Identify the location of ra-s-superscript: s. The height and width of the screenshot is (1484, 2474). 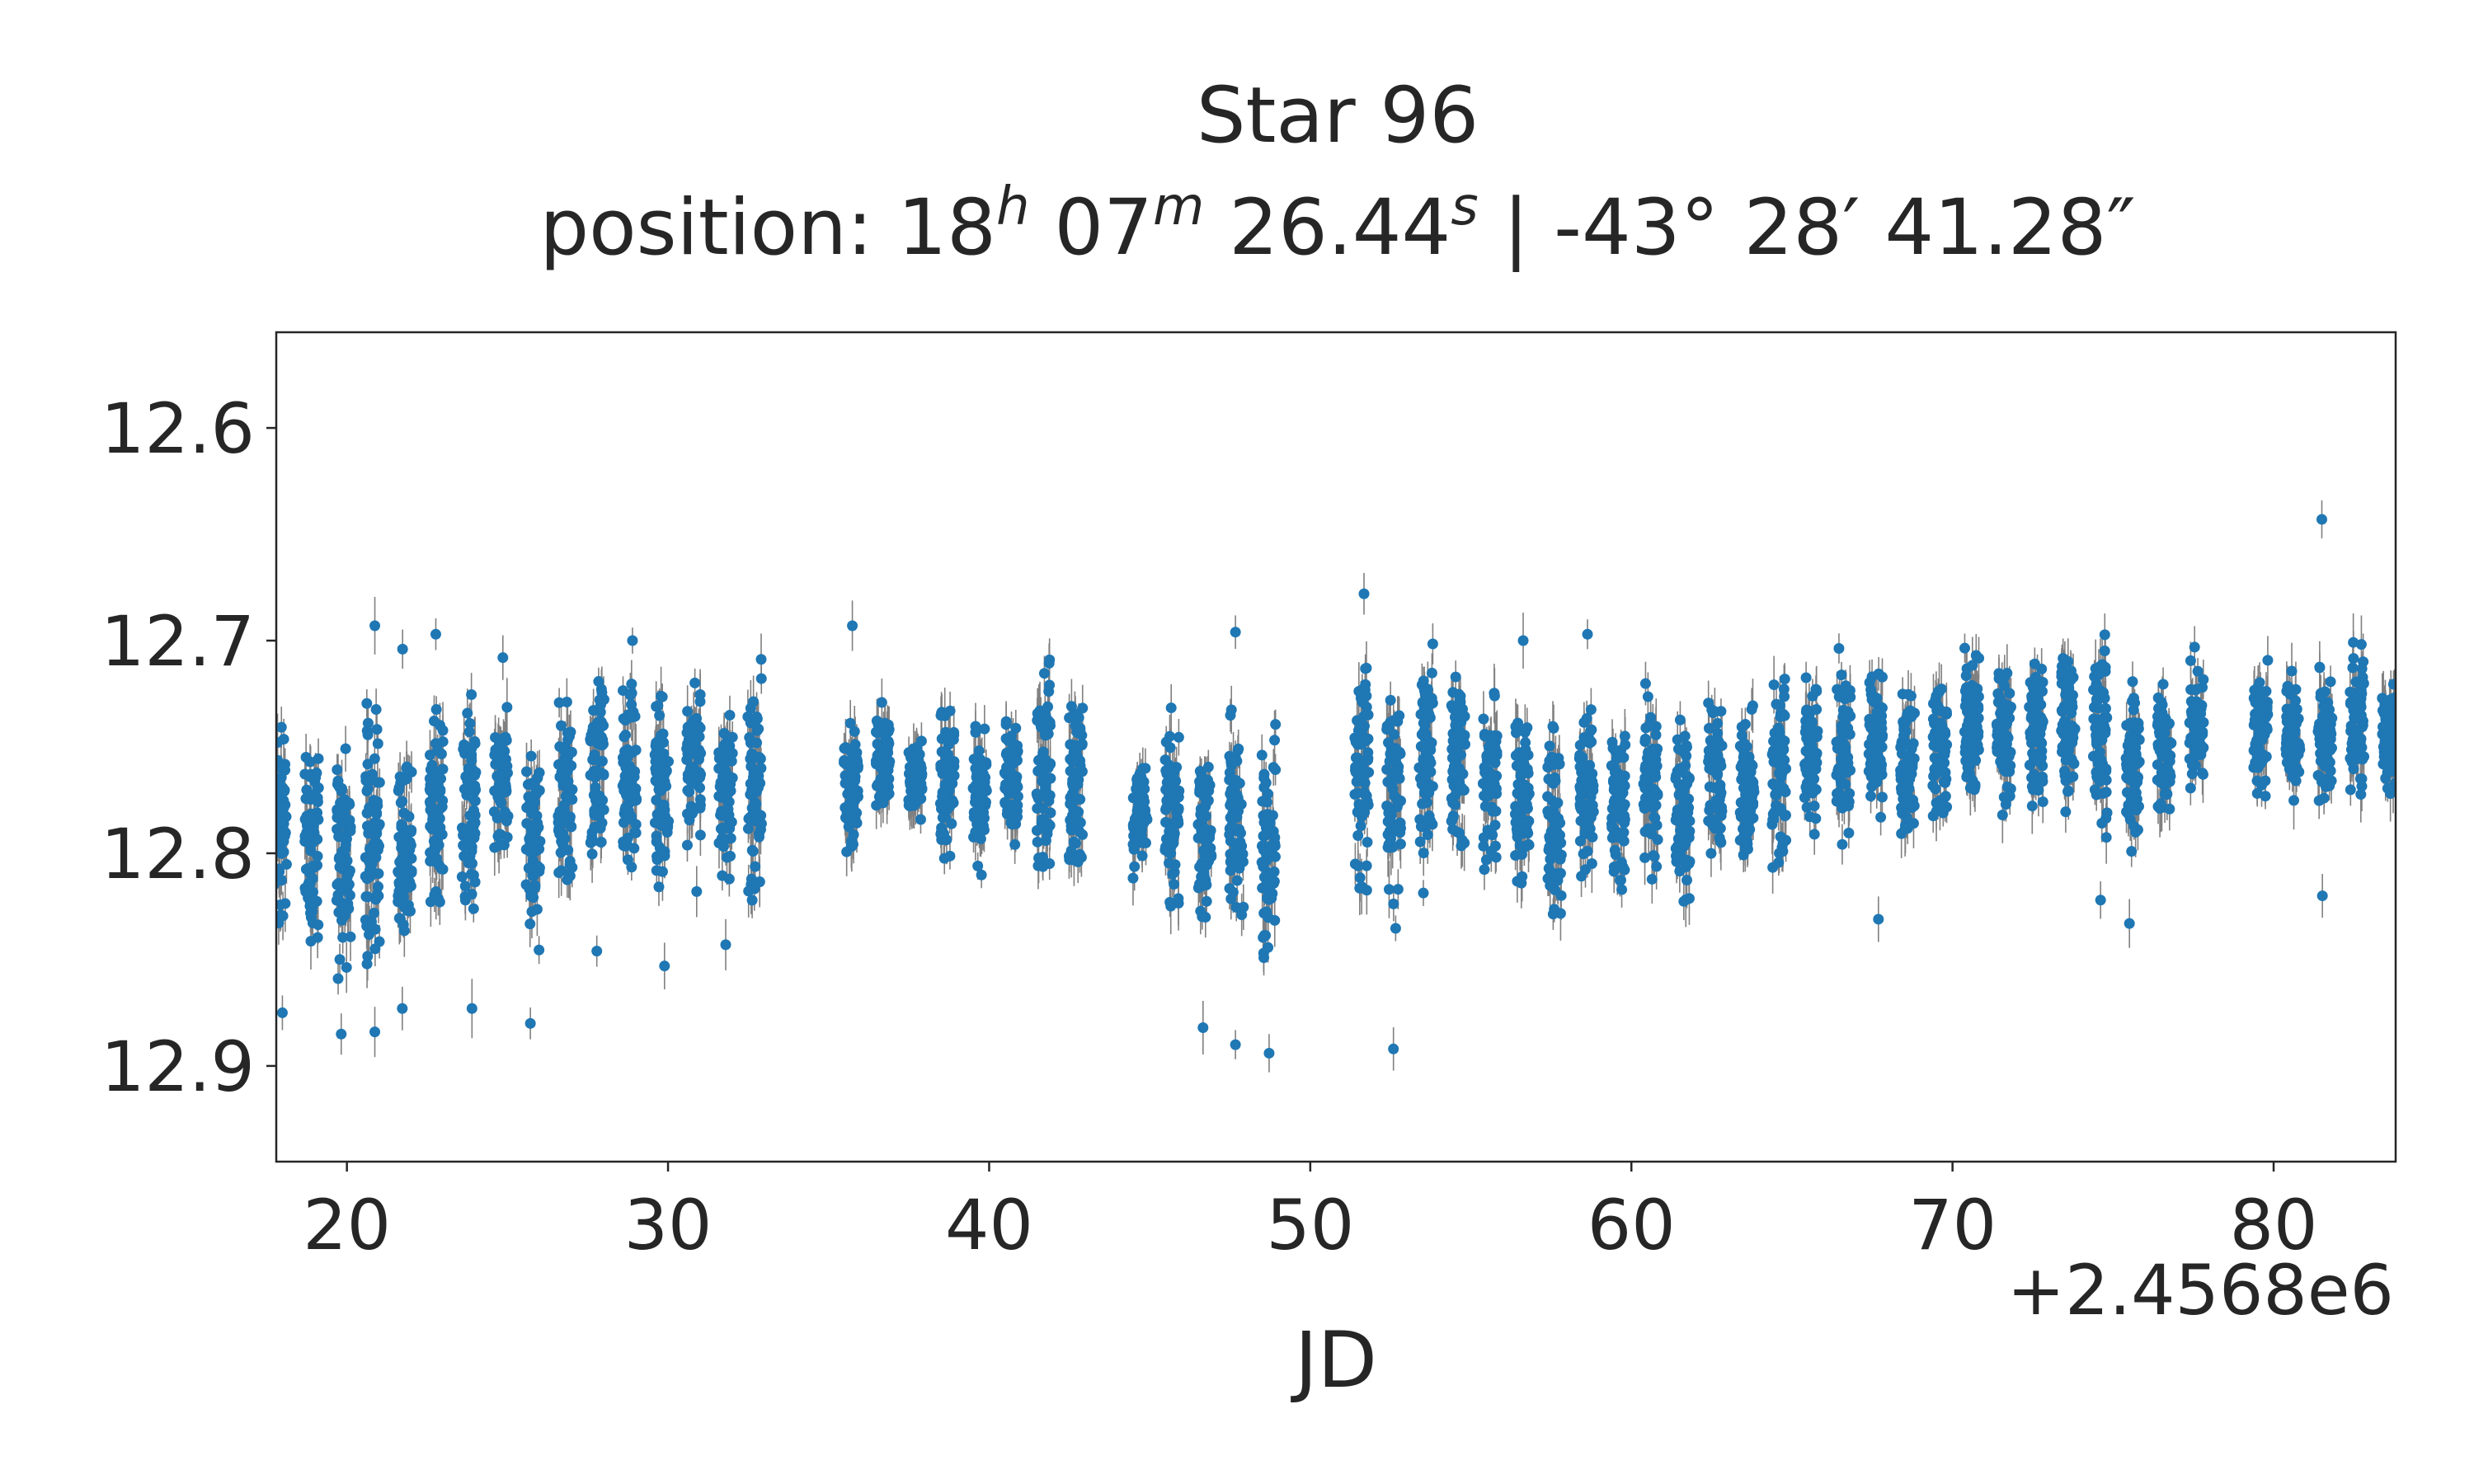
(1464, 206).